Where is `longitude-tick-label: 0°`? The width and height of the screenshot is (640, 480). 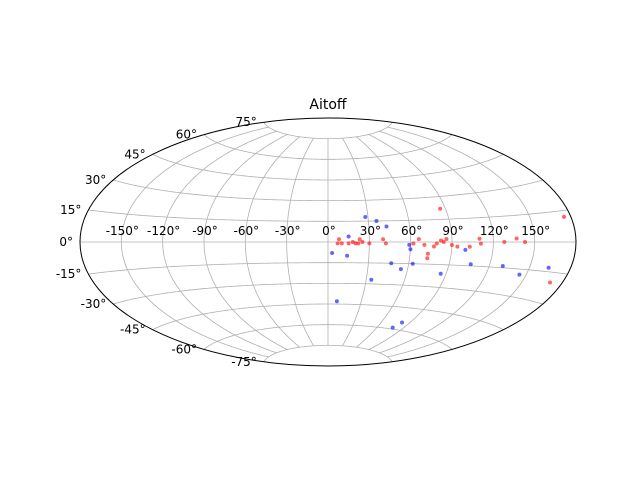 longitude-tick-label: 0° is located at coordinates (329, 231).